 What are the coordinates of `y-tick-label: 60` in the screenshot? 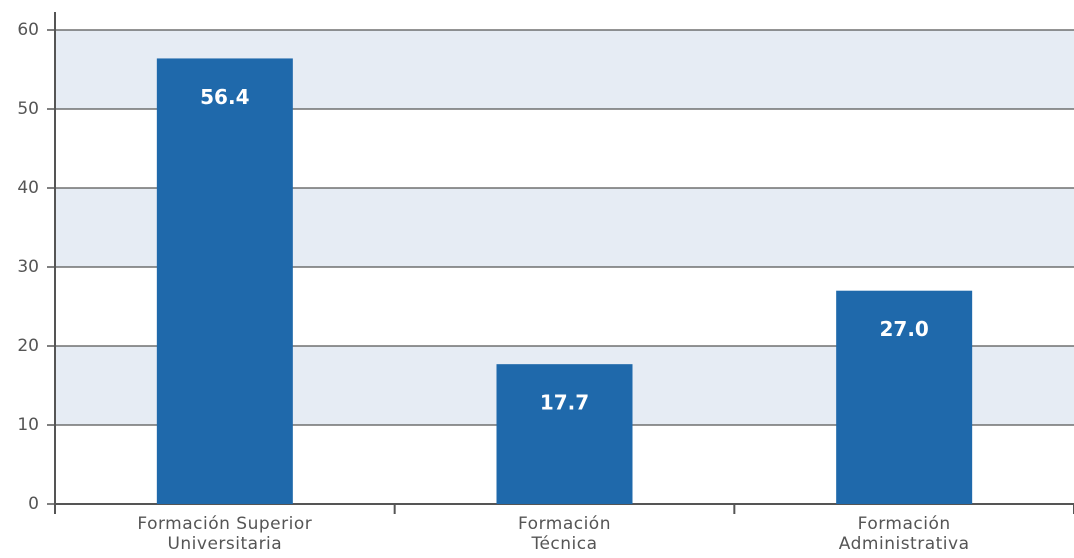 It's located at (28, 30).